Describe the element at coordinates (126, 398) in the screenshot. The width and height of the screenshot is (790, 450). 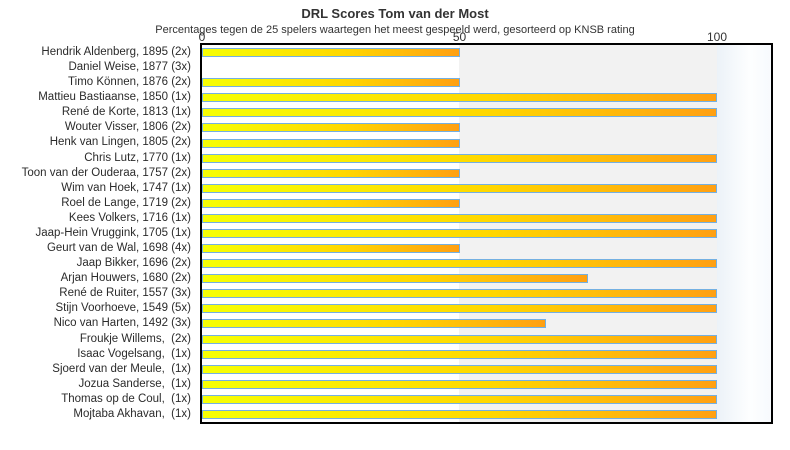
I see `y-axis-label: Thomas op de Coul, (1x)` at that location.